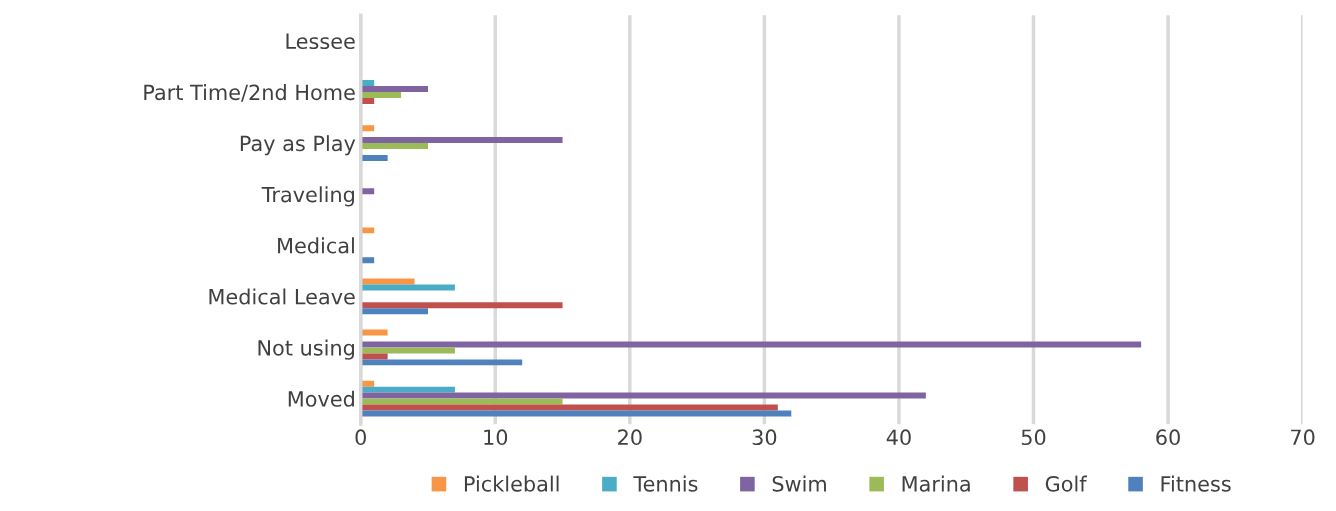 The width and height of the screenshot is (1336, 511). What do you see at coordinates (1303, 437) in the screenshot?
I see `x-tick-label: 70` at bounding box center [1303, 437].